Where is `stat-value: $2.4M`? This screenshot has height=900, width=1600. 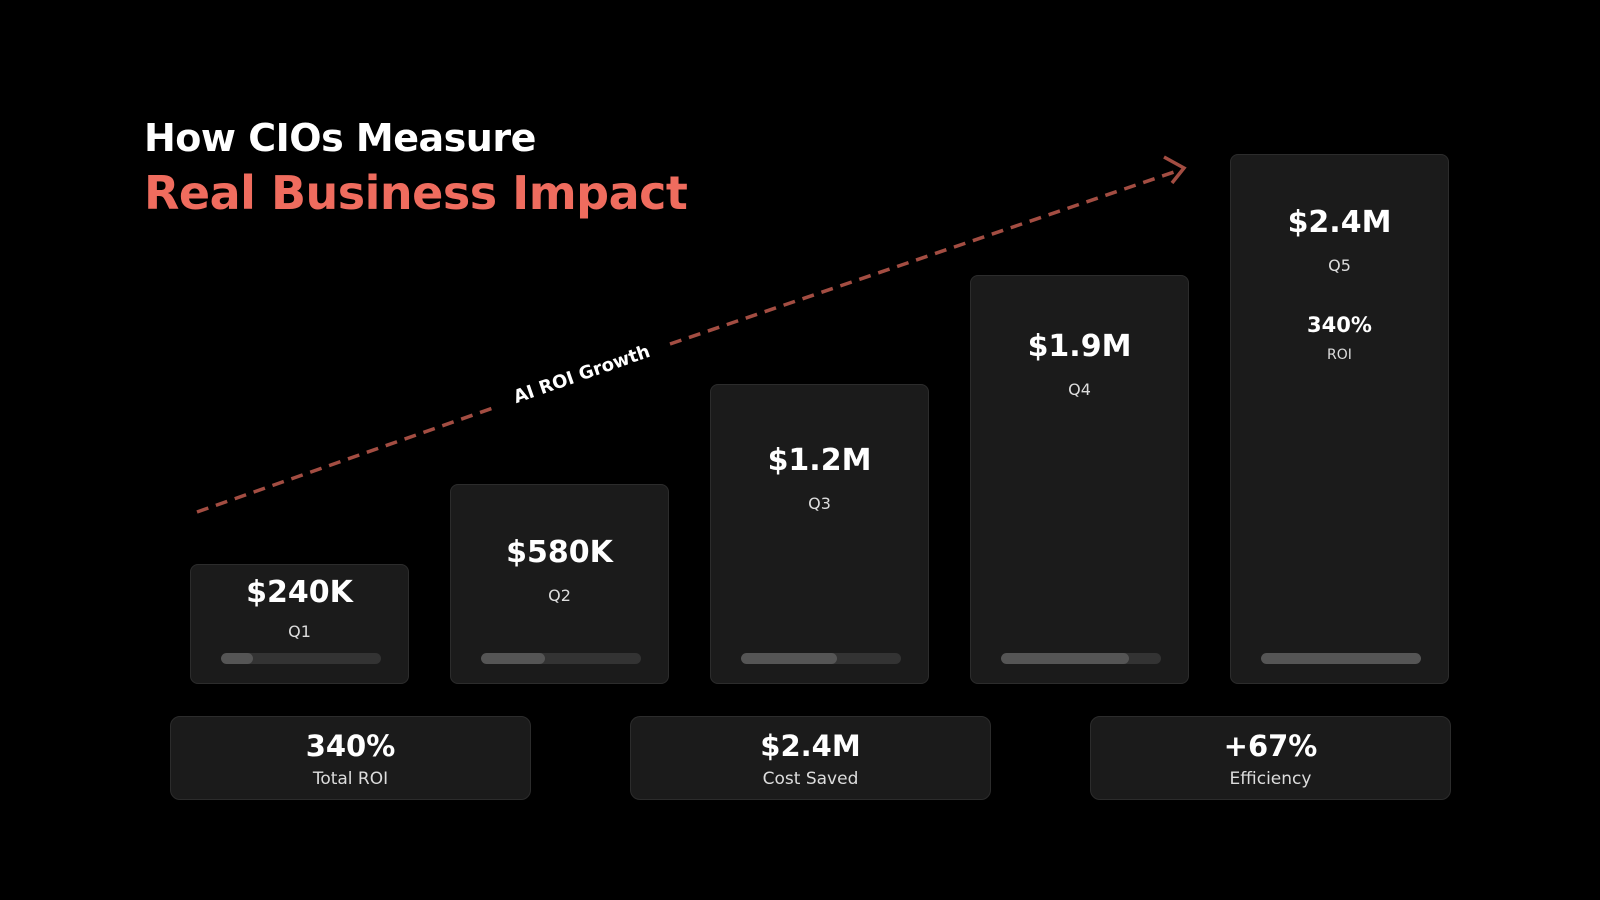 stat-value: $2.4M is located at coordinates (810, 746).